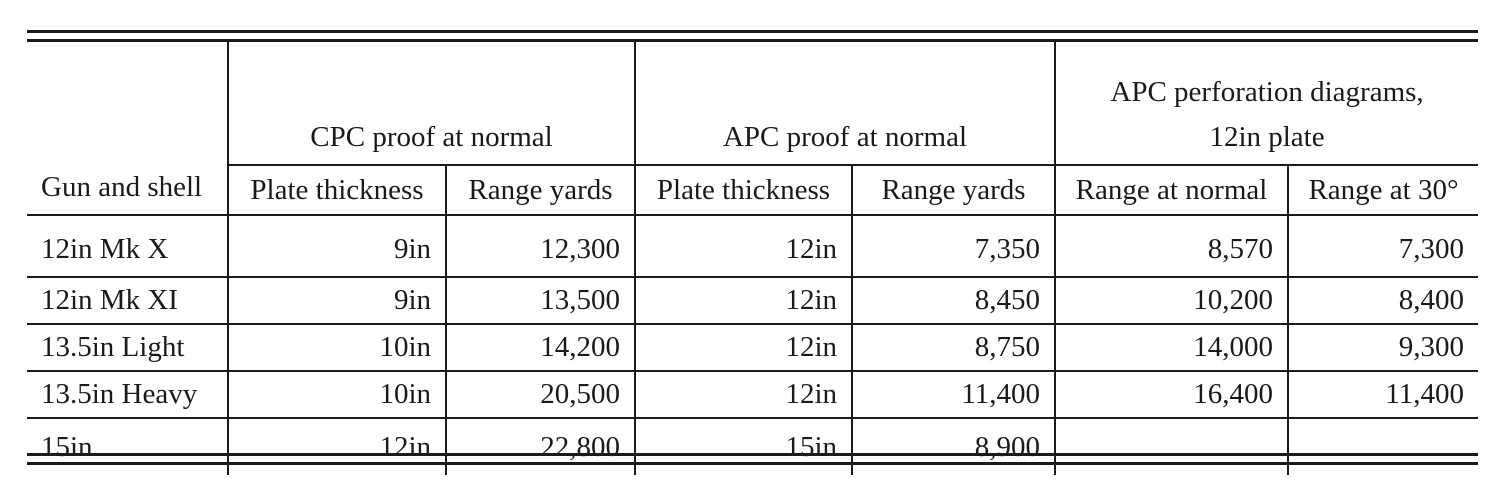  Describe the element at coordinates (337, 190) in the screenshot. I see `header-cpc-plate-thickness: Plate thickness` at that location.